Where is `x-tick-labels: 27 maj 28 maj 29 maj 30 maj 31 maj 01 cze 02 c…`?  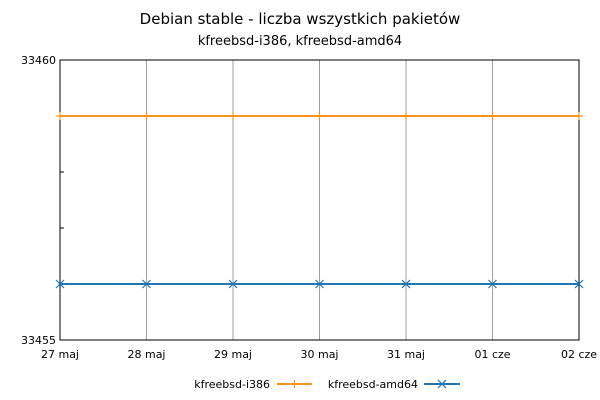
x-tick-labels: 27 maj 28 maj 29 maj 30 maj 31 maj 01 cze 02 c… is located at coordinates (319, 354).